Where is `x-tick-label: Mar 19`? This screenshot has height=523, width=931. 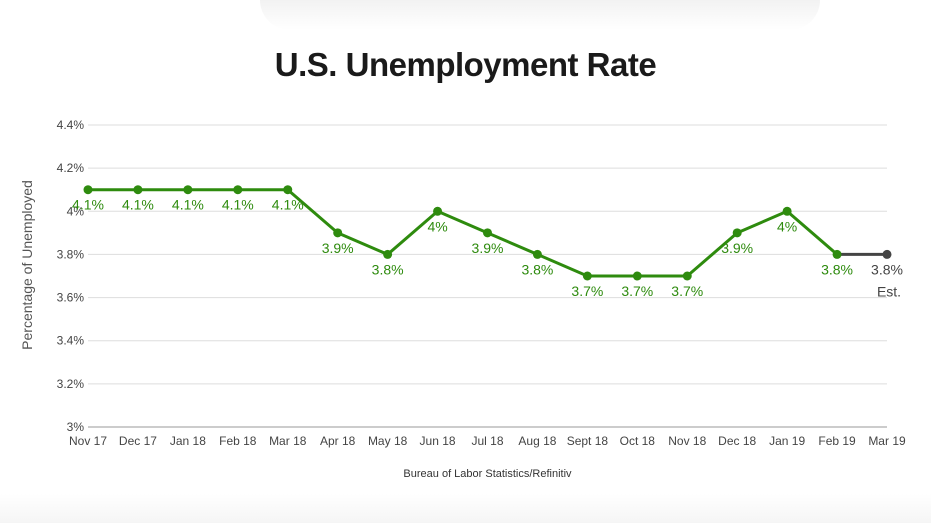 x-tick-label: Mar 19 is located at coordinates (887, 441).